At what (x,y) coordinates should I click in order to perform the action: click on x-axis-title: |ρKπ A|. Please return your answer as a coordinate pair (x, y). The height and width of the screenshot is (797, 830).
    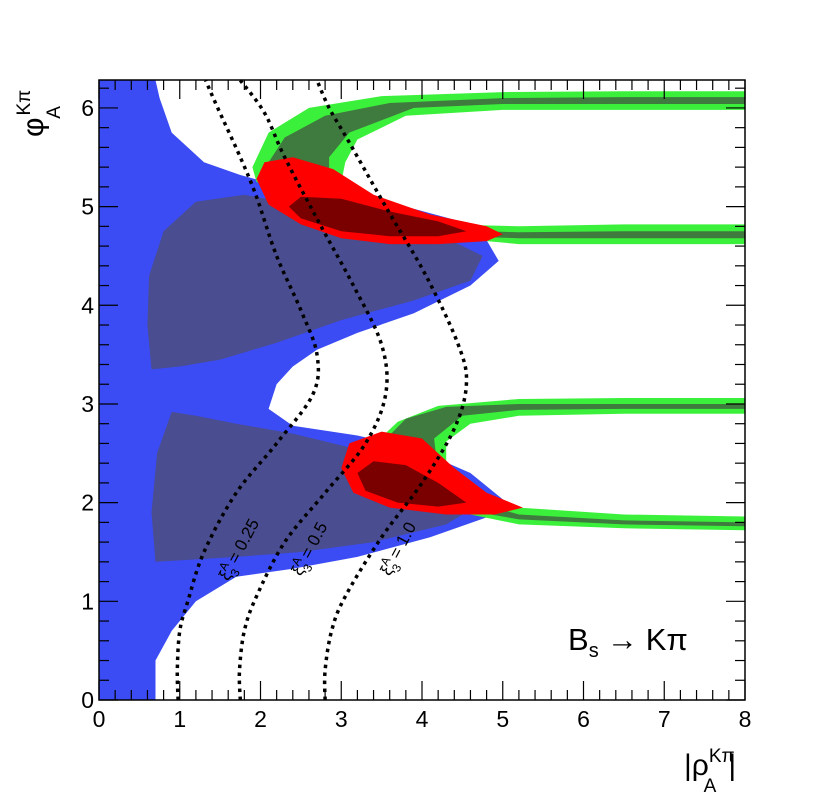
    Looking at the image, I should click on (710, 771).